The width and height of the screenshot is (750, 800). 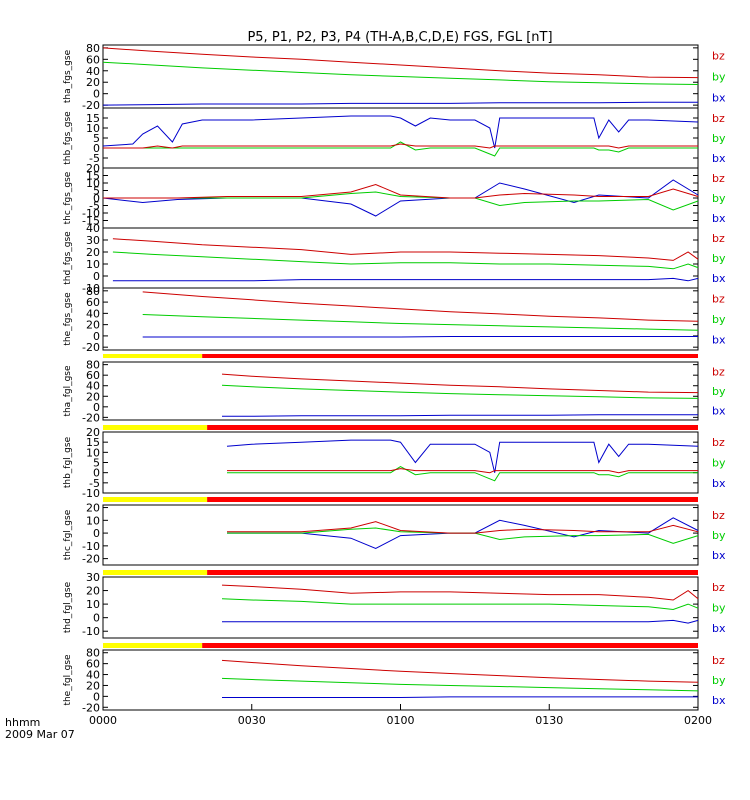 What do you see at coordinates (549, 720) in the screenshot?
I see `x-tick-label: 0130` at bounding box center [549, 720].